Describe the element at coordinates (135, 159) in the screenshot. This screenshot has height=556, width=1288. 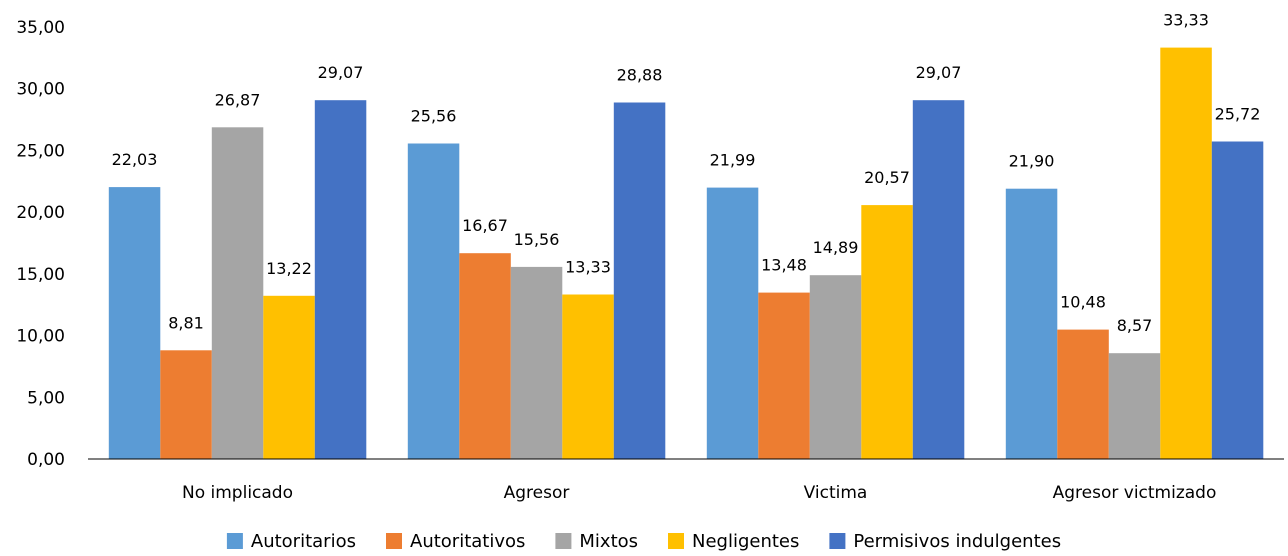
I see `data-label: 22,03` at that location.